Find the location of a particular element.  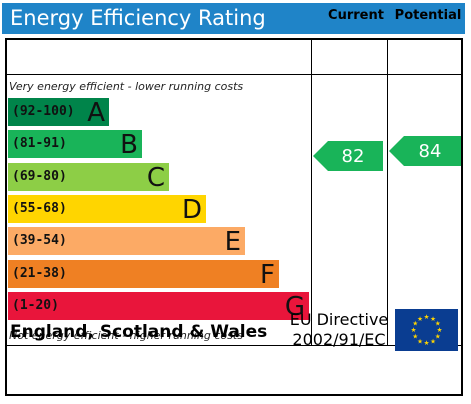

rating-band-d: (55-68) D is located at coordinates (107, 210).